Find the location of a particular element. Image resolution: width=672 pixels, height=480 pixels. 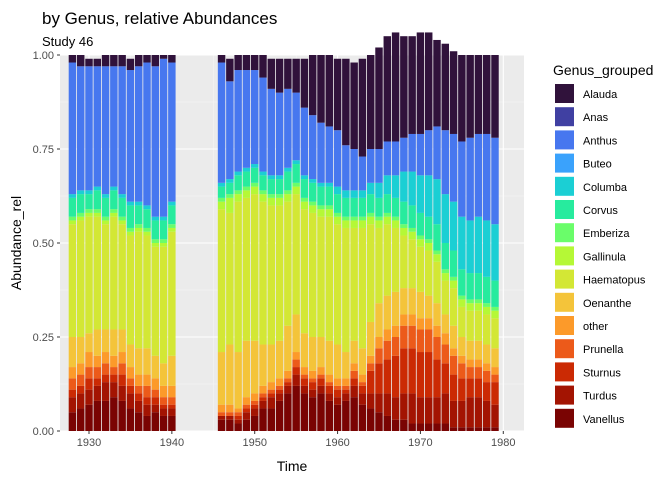

bar-segment-haematopus-1940 is located at coordinates (172, 293).